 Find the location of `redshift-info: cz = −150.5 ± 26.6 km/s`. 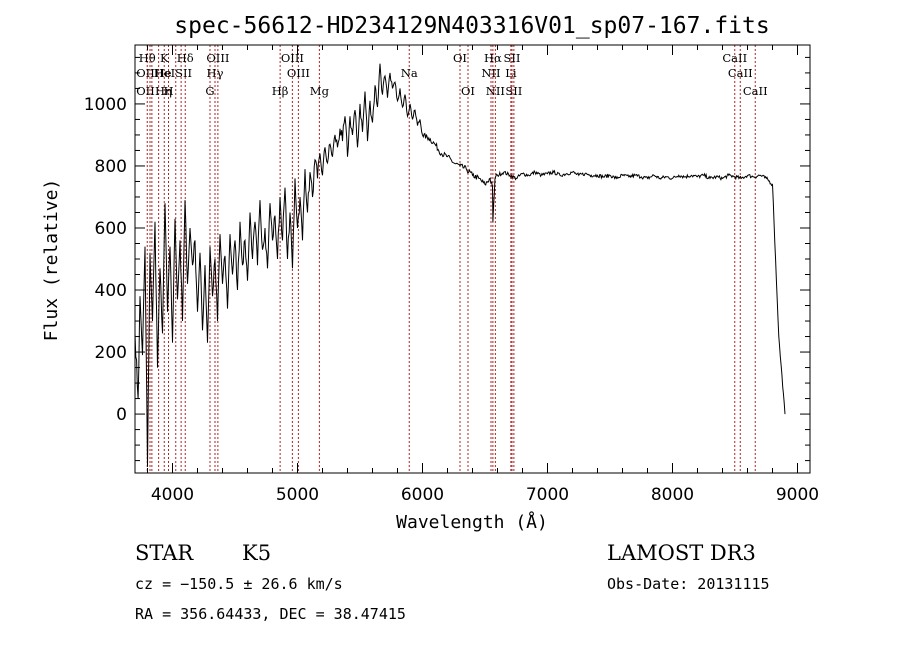

redshift-info: cz = −150.5 ± 26.6 km/s is located at coordinates (239, 584).